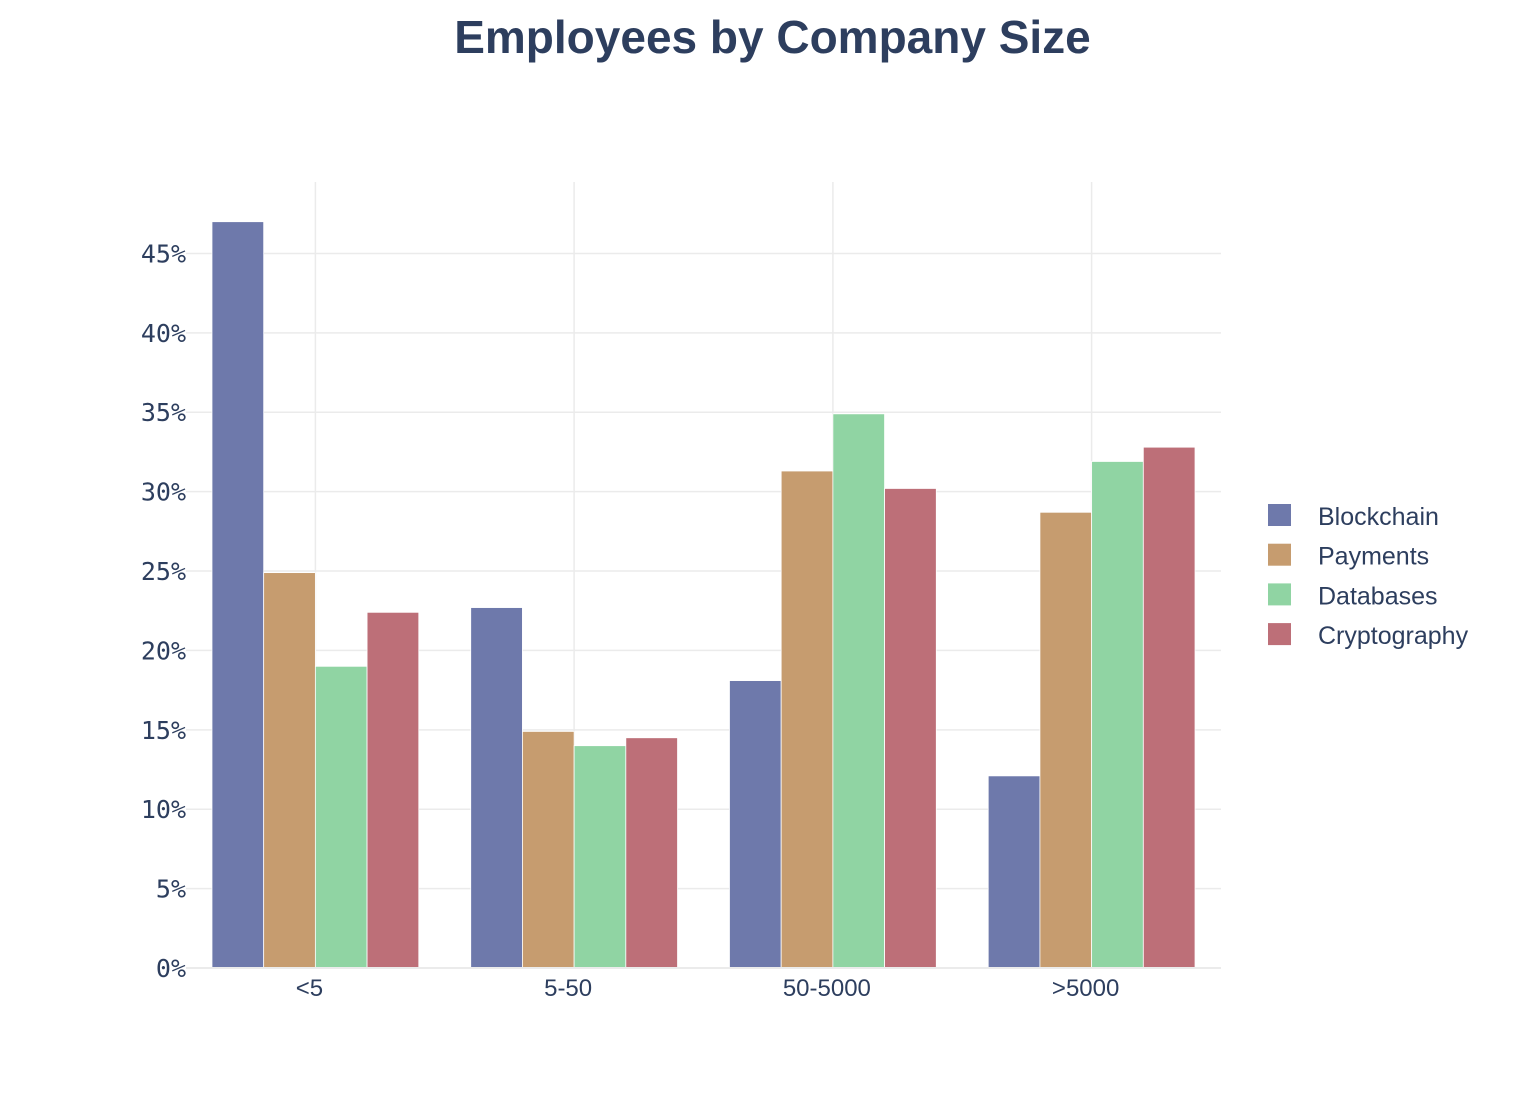 This screenshot has height=1113, width=1525. What do you see at coordinates (163, 333) in the screenshot?
I see `y-tick-label: 40%` at bounding box center [163, 333].